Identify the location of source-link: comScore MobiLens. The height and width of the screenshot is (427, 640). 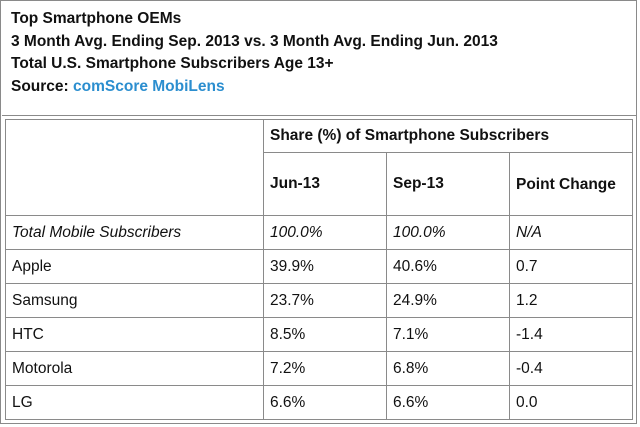
(149, 86).